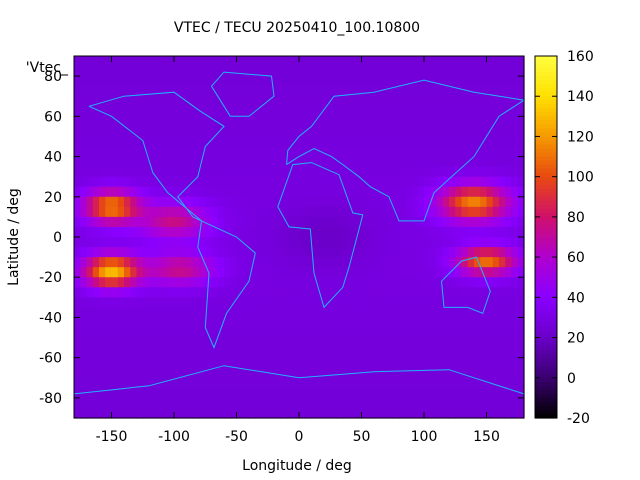  I want to click on x-tick-label: 0, so click(299, 437).